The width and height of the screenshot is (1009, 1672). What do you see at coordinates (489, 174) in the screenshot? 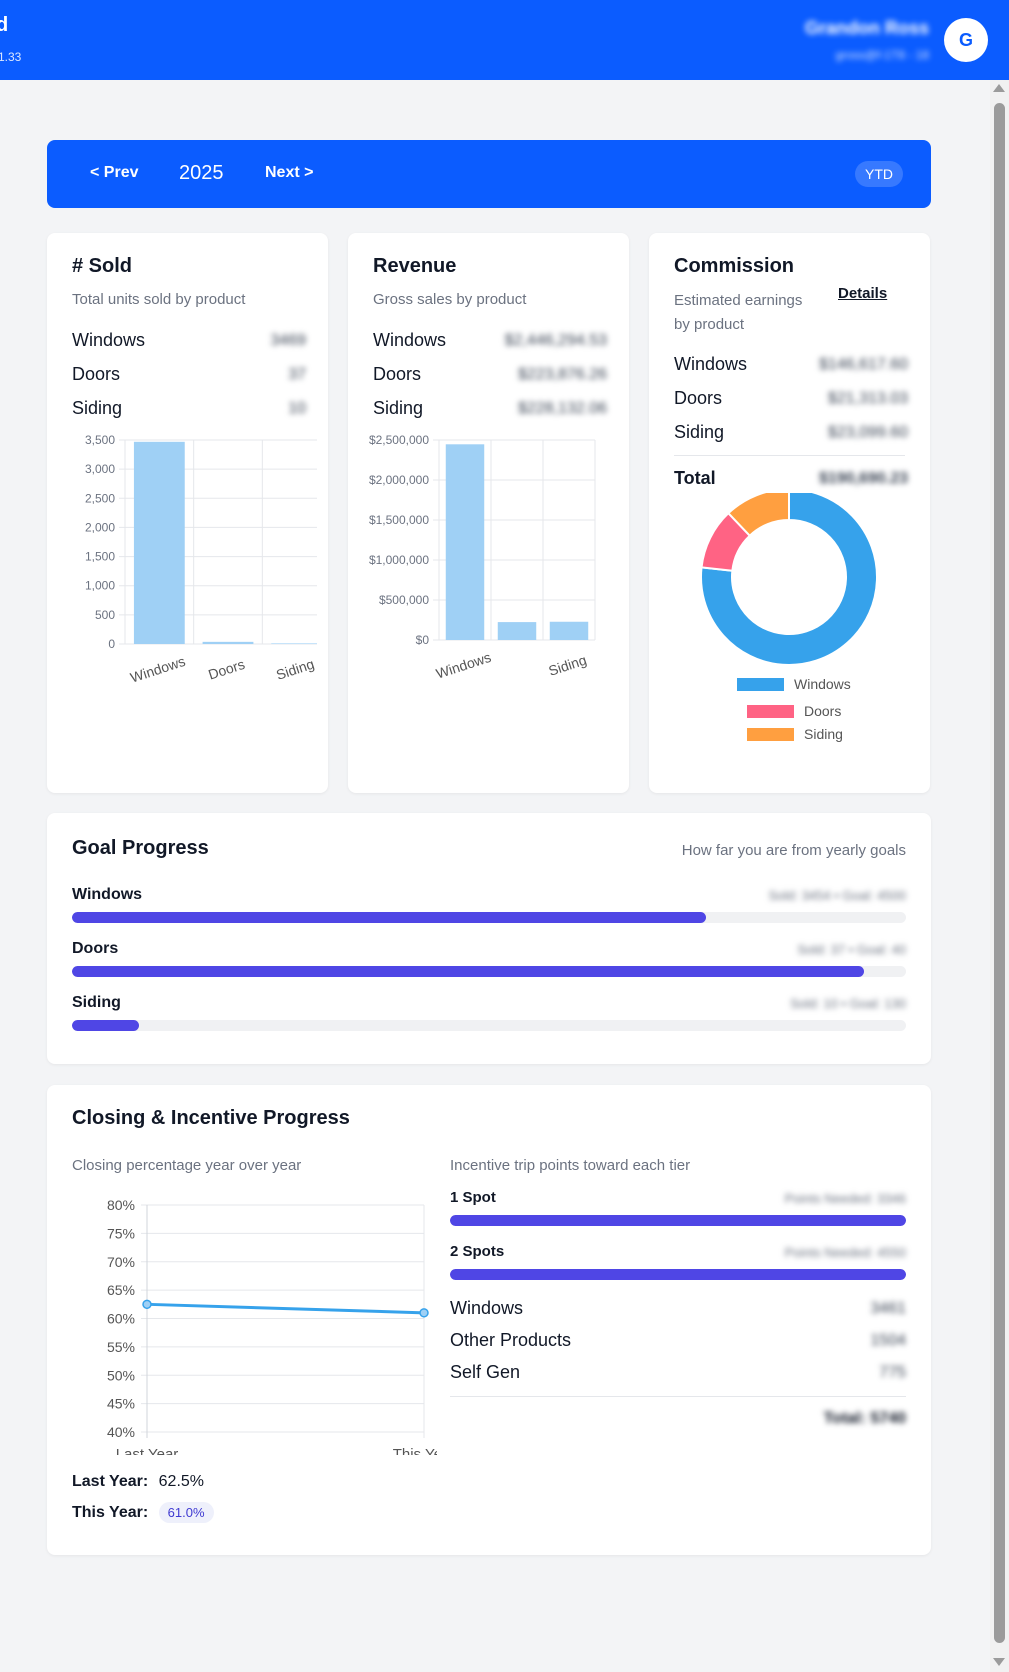
I see `year-navigation: < Prev 2025 Next > YTD` at bounding box center [489, 174].